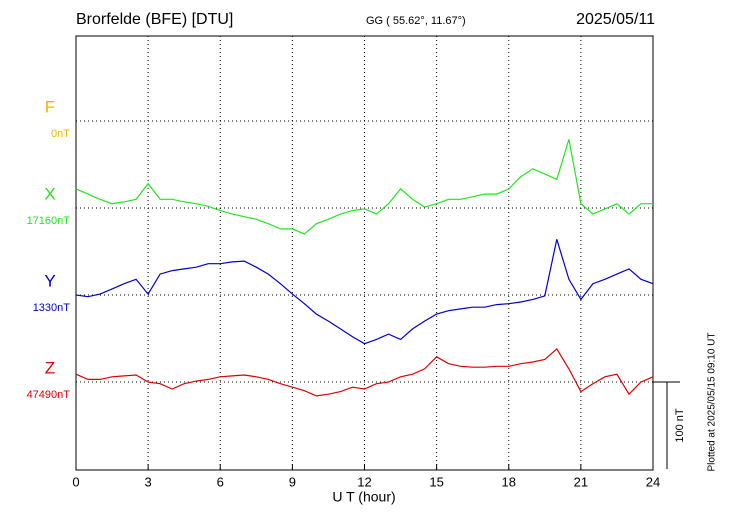  Describe the element at coordinates (50, 367) in the screenshot. I see `series-name: Z` at that location.